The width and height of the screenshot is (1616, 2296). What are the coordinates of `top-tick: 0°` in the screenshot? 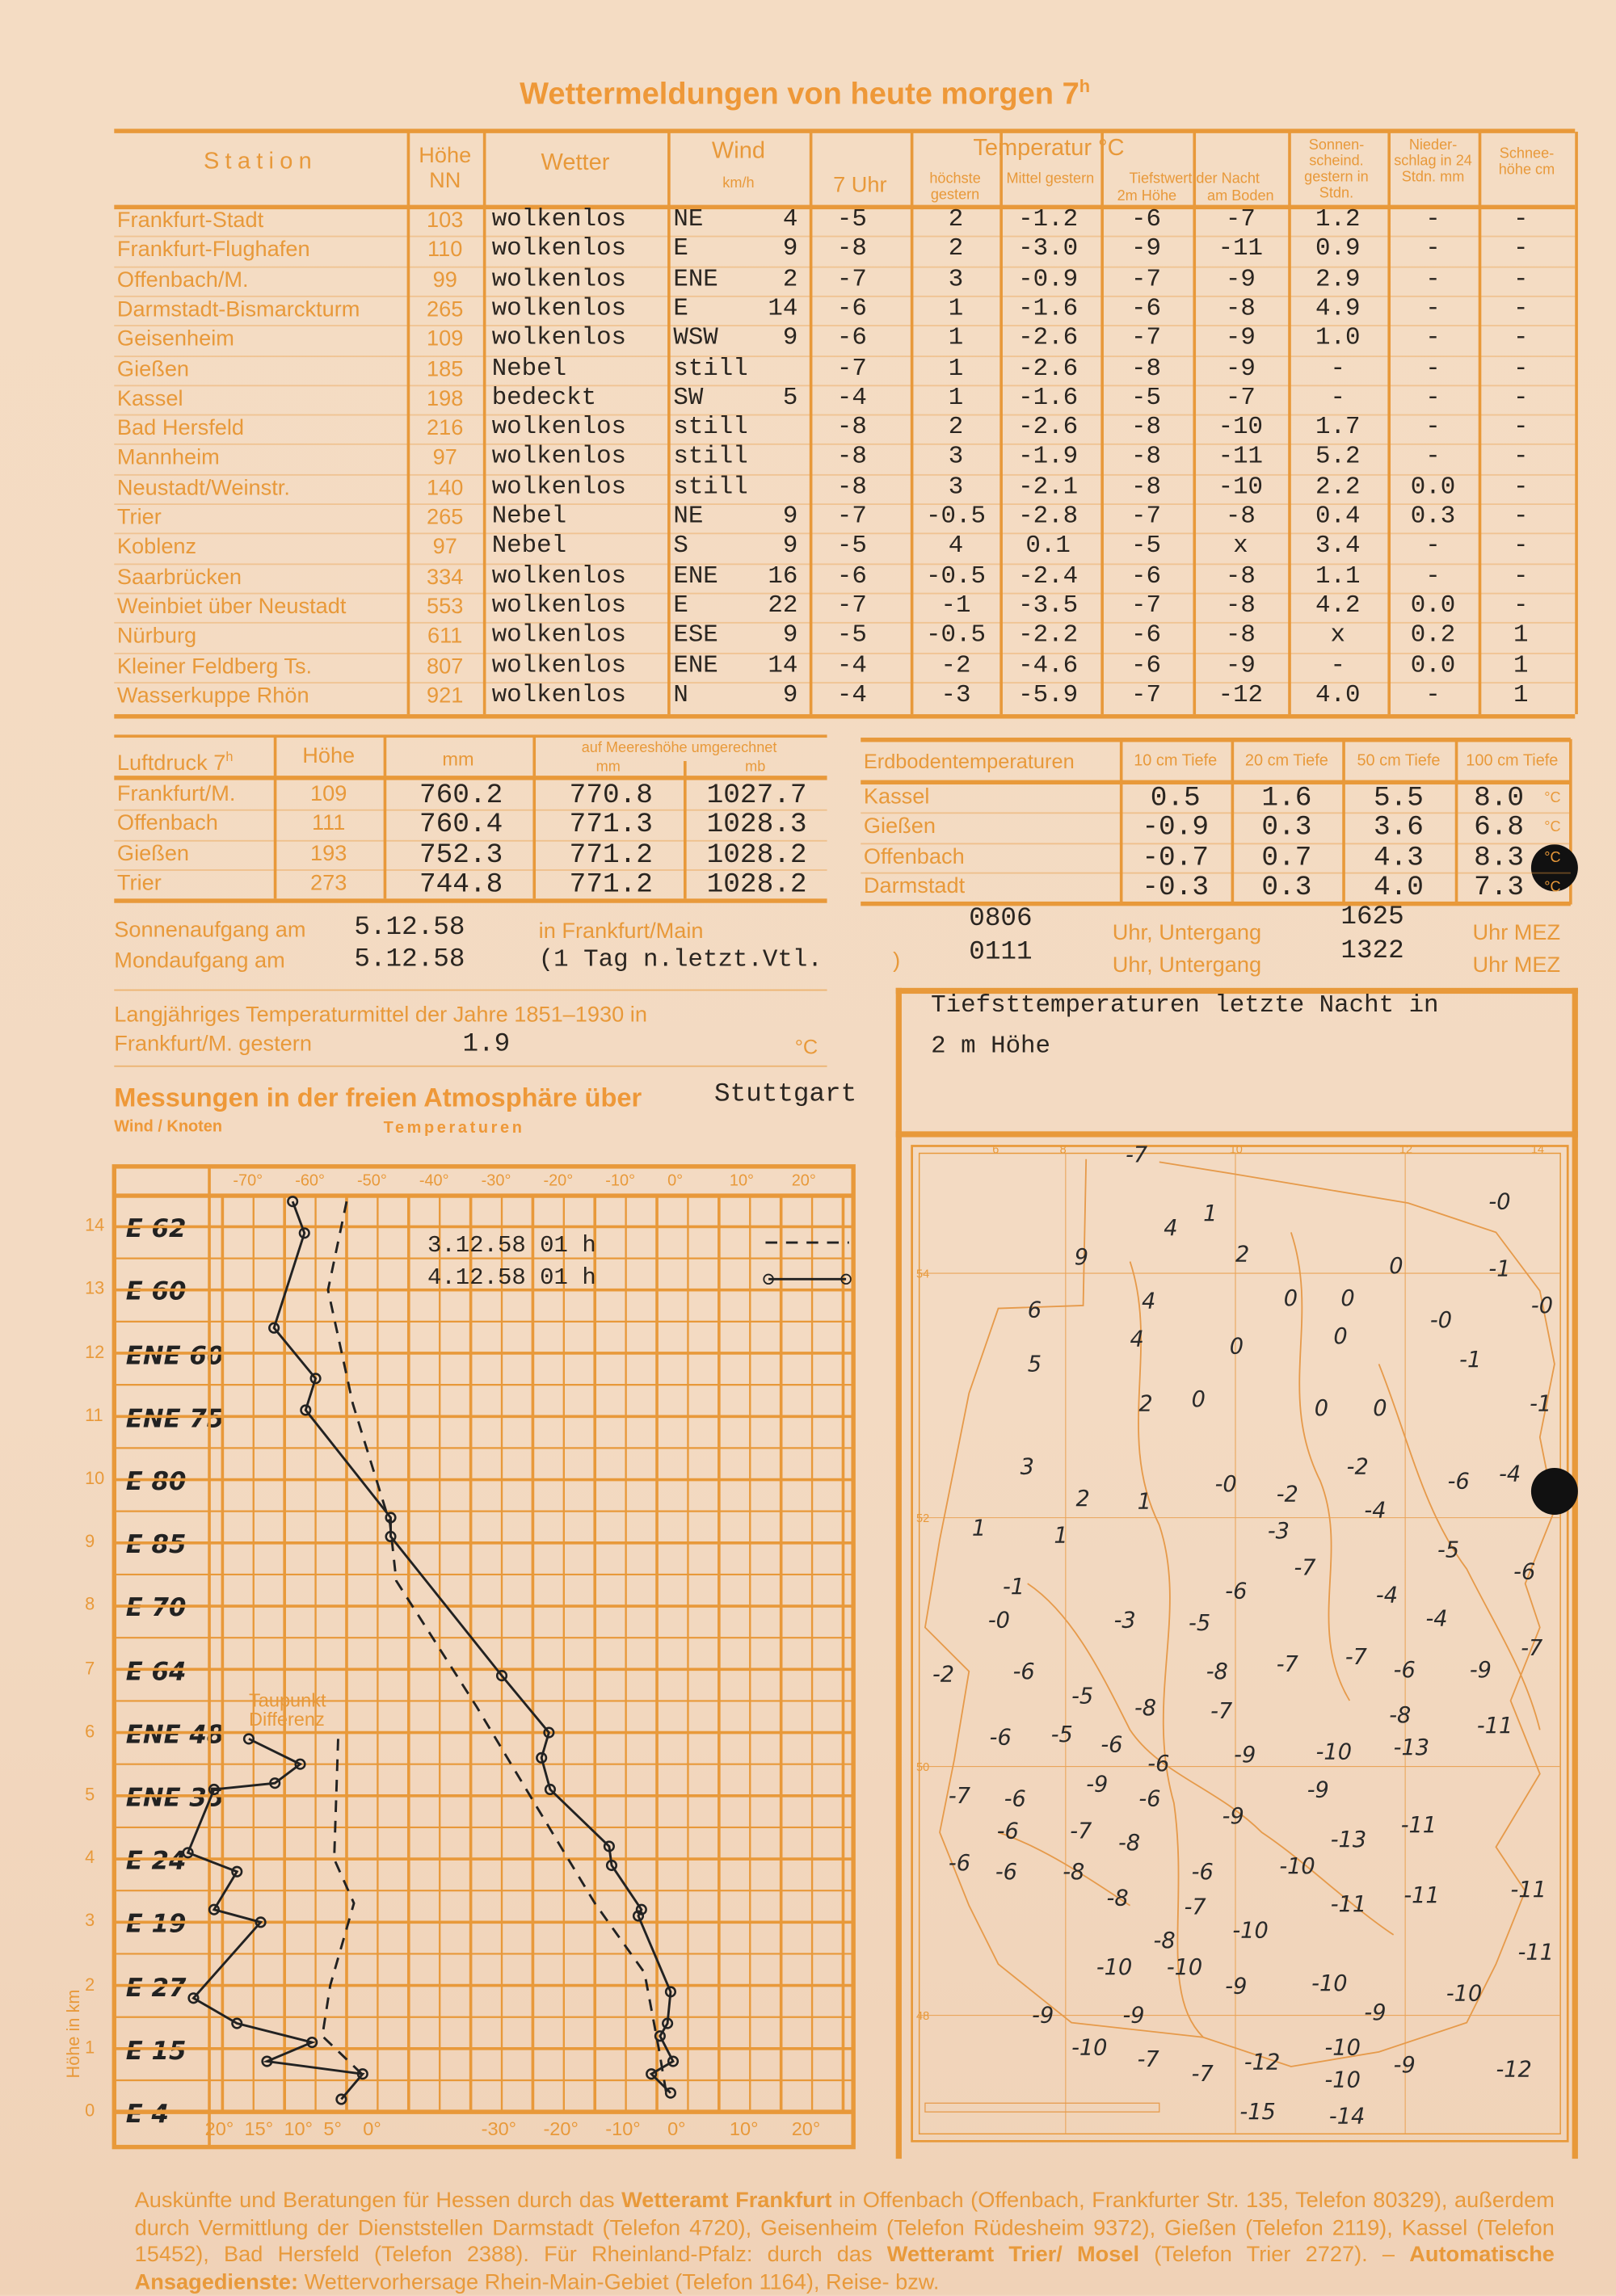 It's located at (675, 1181).